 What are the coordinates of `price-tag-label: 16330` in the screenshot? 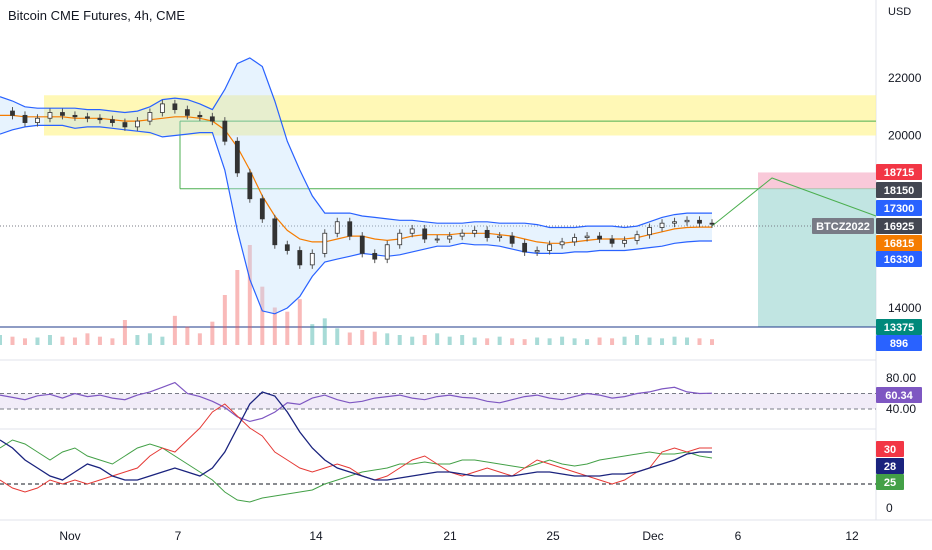 It's located at (899, 260).